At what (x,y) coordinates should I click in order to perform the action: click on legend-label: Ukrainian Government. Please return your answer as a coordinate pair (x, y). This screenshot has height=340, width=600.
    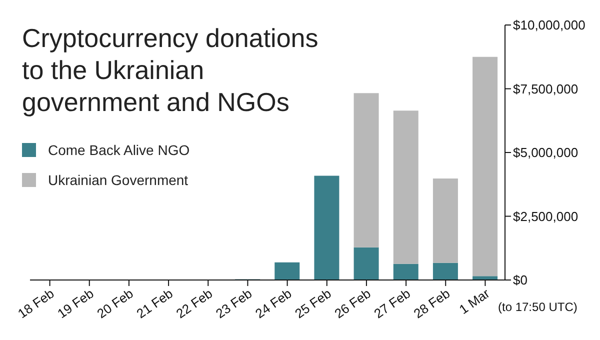
    Looking at the image, I should click on (118, 180).